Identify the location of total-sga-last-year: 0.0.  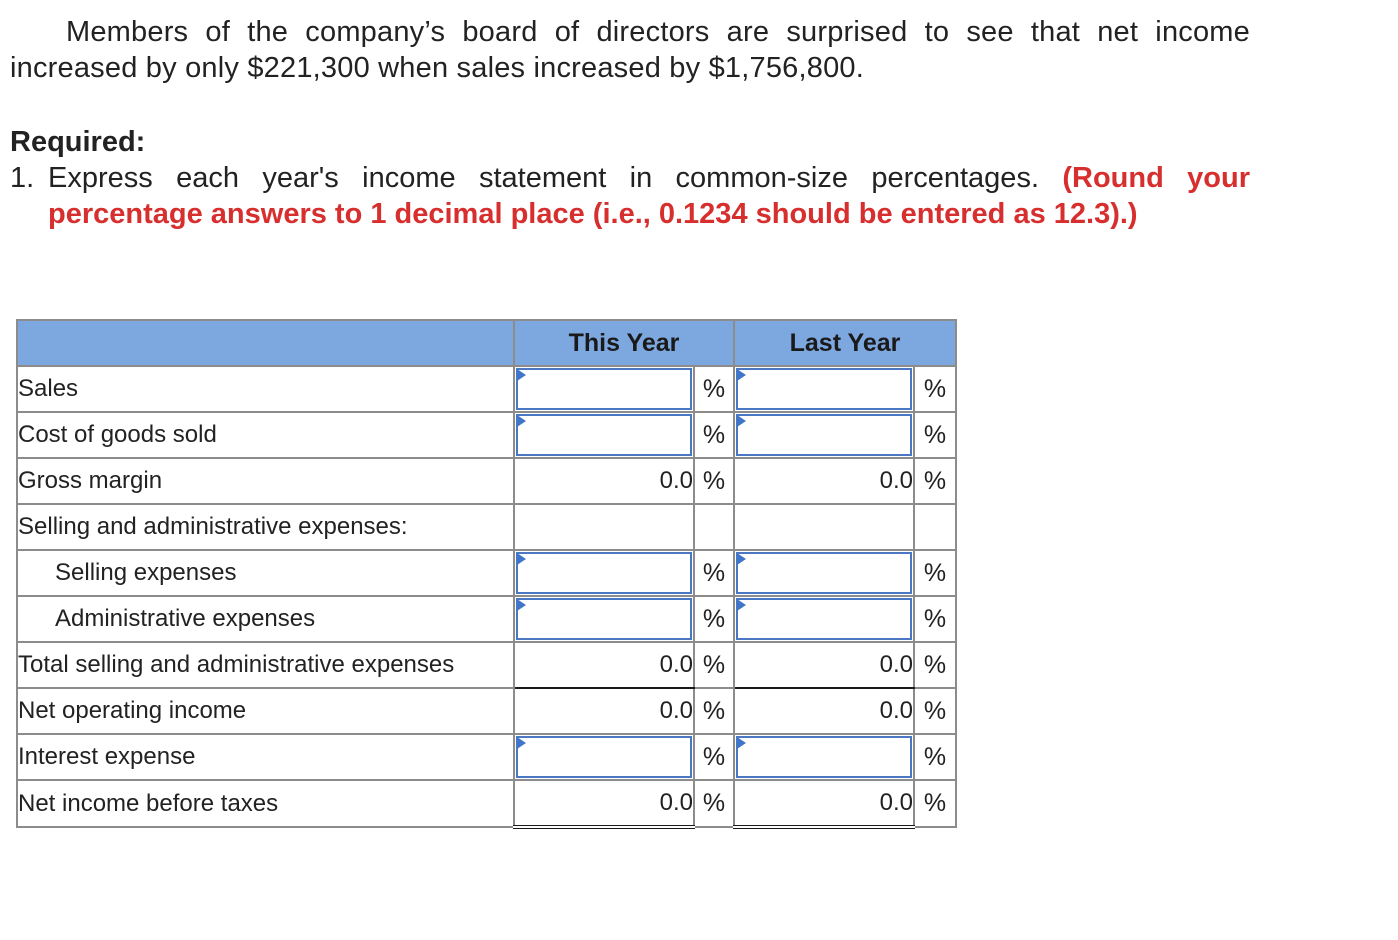
(824, 665).